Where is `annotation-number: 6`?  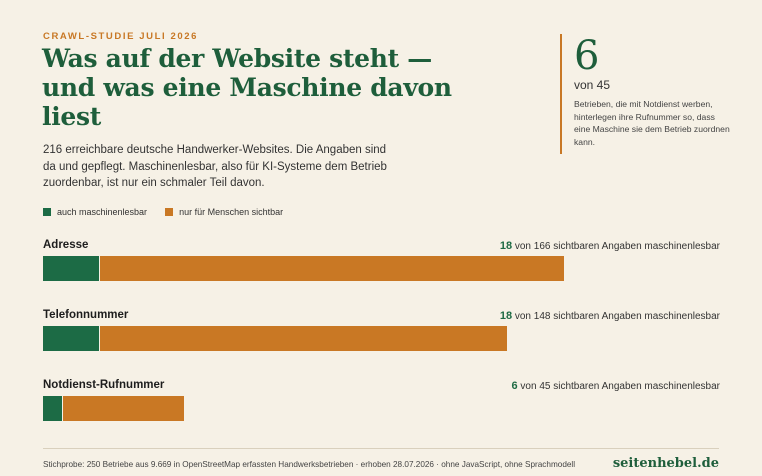 annotation-number: 6 is located at coordinates (514, 386).